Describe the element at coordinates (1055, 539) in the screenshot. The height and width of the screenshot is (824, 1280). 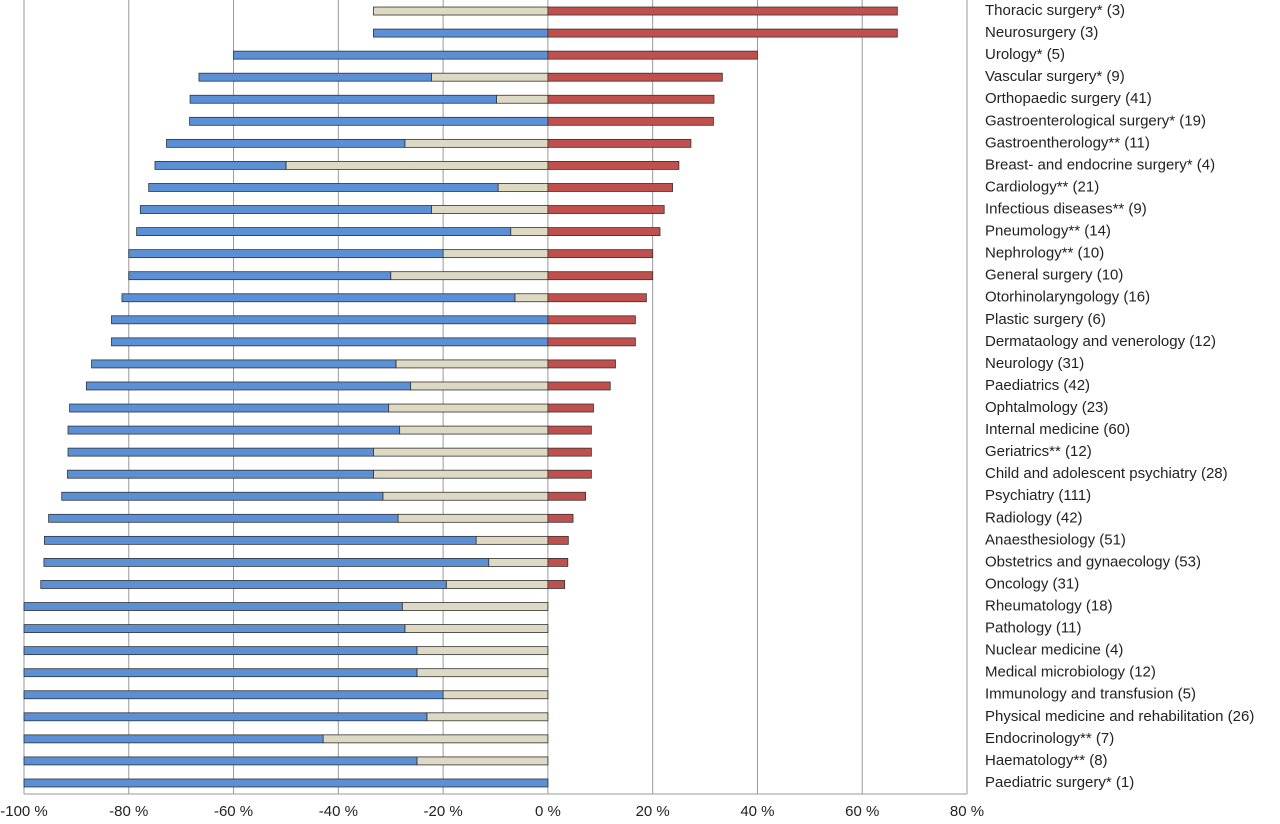
I see `category-label: Anaesthesiology (51)` at that location.